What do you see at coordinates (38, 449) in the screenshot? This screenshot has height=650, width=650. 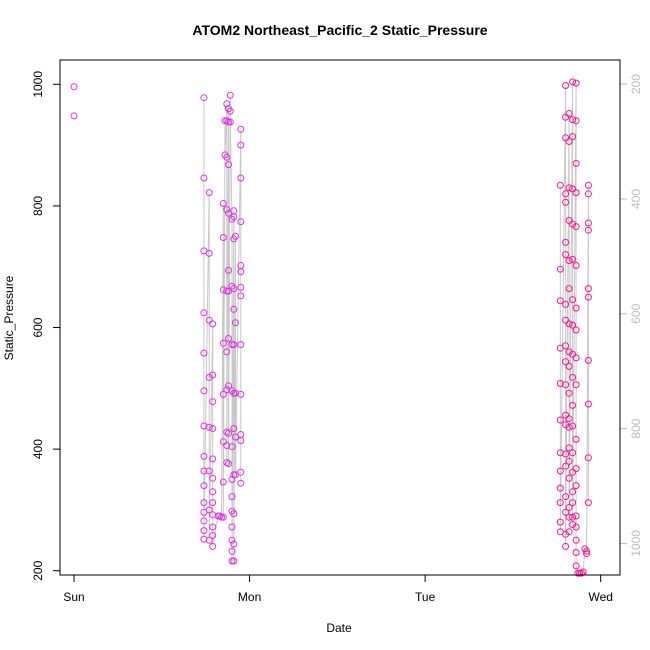 I see `y-tick-label: 400` at bounding box center [38, 449].